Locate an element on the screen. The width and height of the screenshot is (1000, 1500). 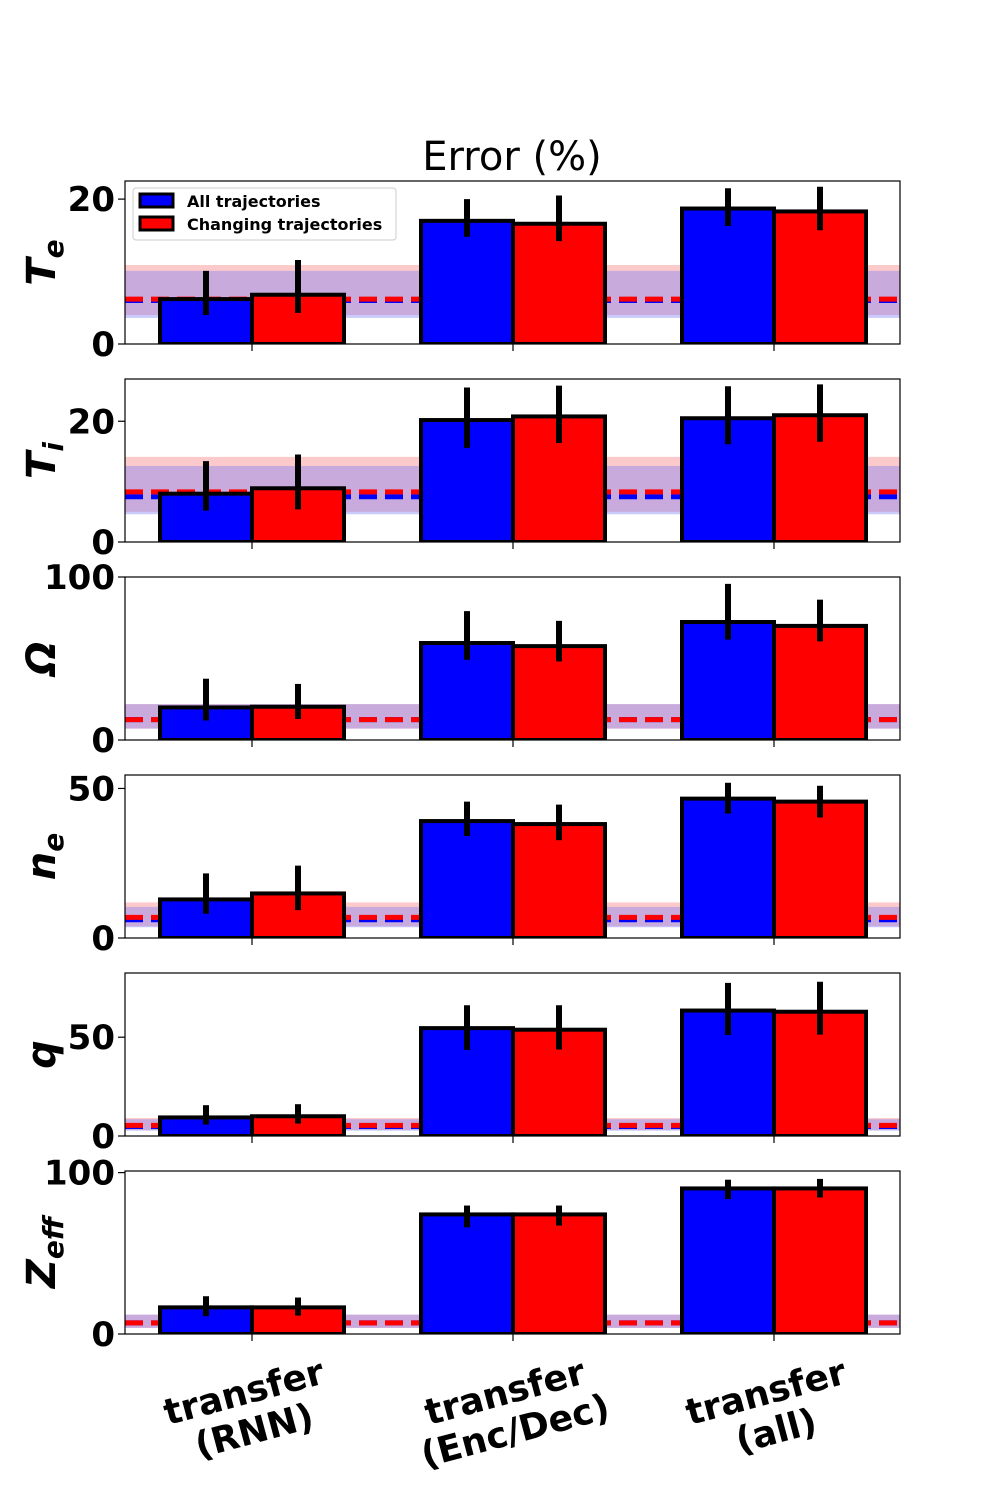
panel-6: 0 100 Zeff is located at coordinates (460, 1254).